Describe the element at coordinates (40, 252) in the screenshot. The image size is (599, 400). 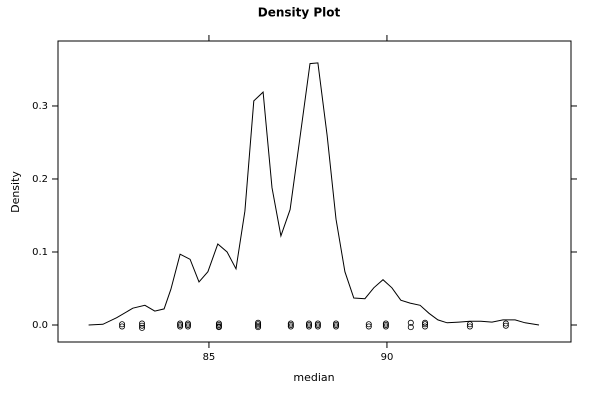
I see `y-tick-label: 0.1` at that location.